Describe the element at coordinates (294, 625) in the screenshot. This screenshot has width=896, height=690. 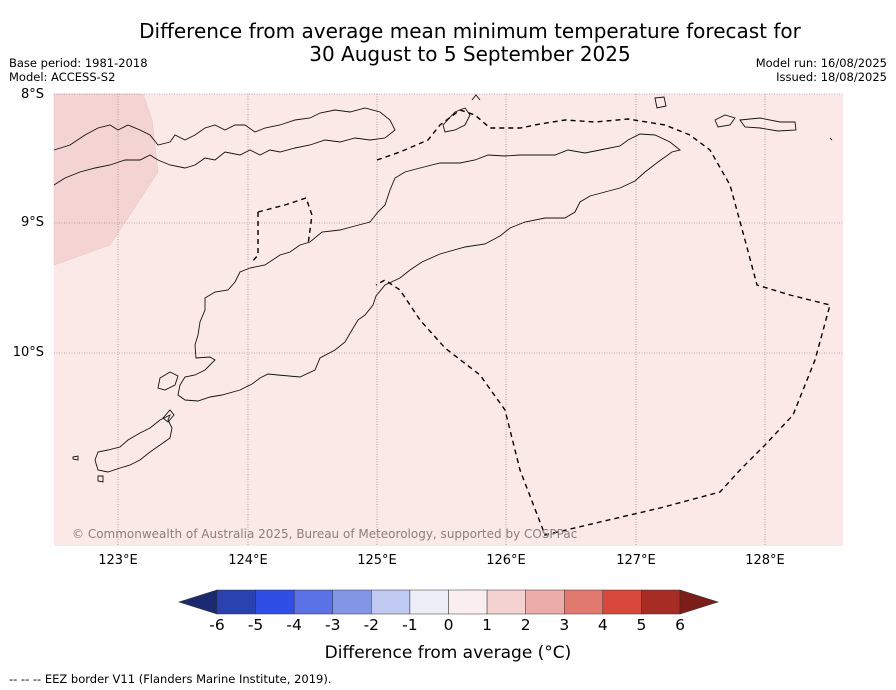
I see `colorbar-tick-label: -4` at that location.